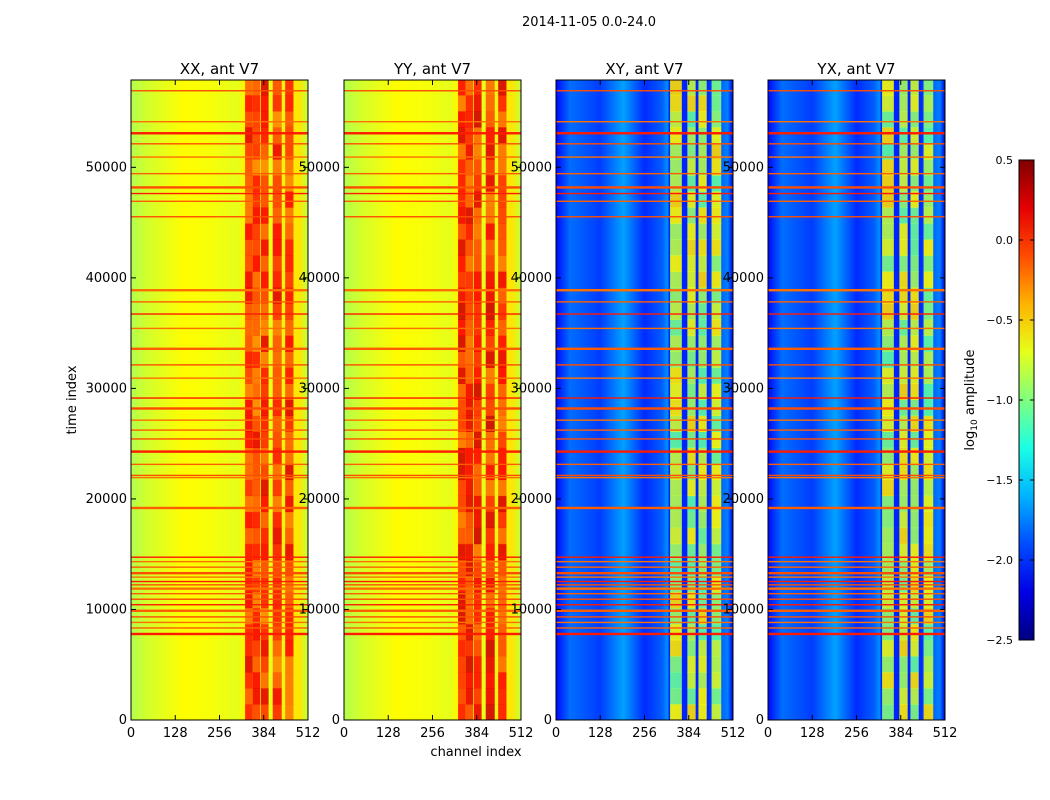  Describe the element at coordinates (72, 399) in the screenshot. I see `y-axis-label: time index` at that location.